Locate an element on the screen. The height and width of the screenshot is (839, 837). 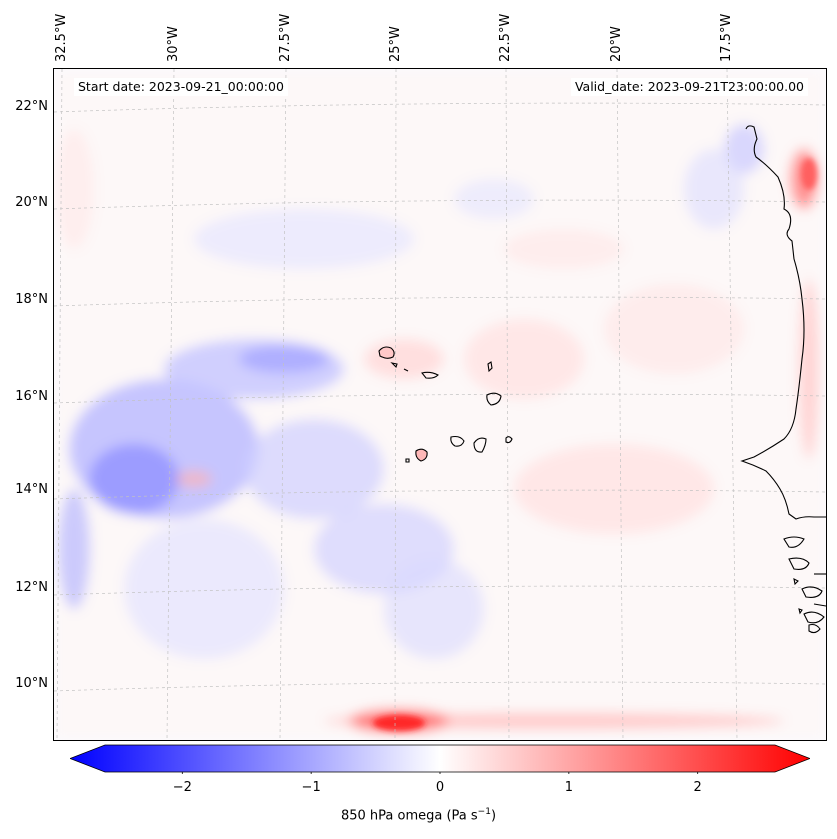
colorbar-label: 850 hPa omega (Pa s−1) is located at coordinates (418, 815).